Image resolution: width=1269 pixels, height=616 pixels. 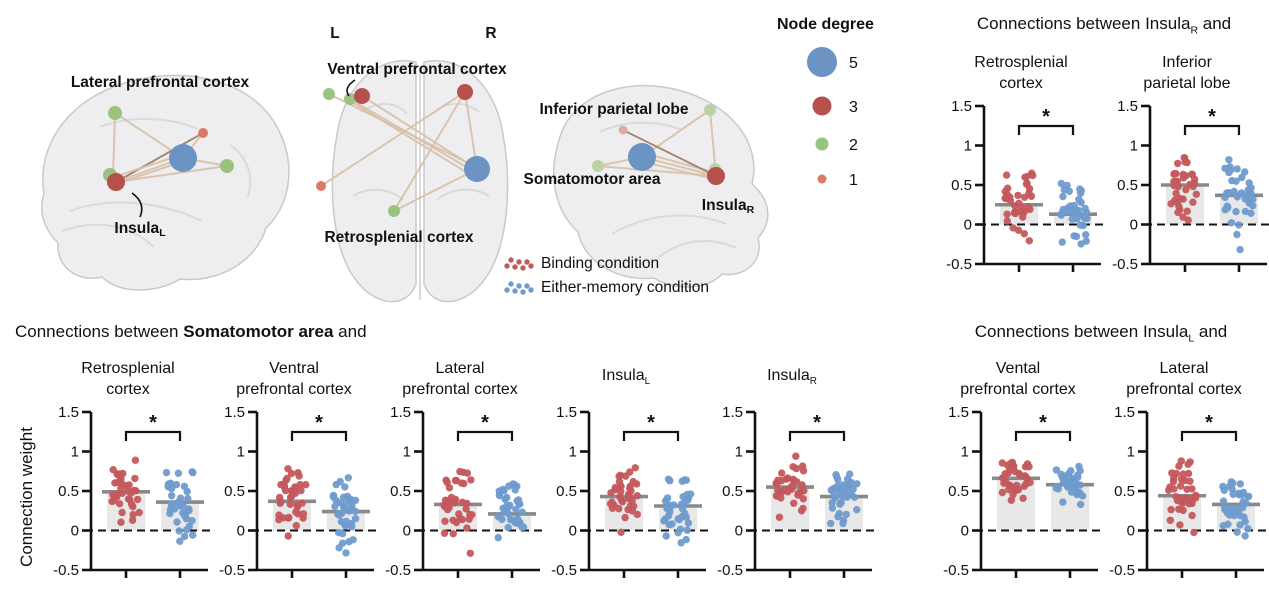 I want to click on brain-region-label: Ventral prefrontal cortex, so click(x=417, y=69).